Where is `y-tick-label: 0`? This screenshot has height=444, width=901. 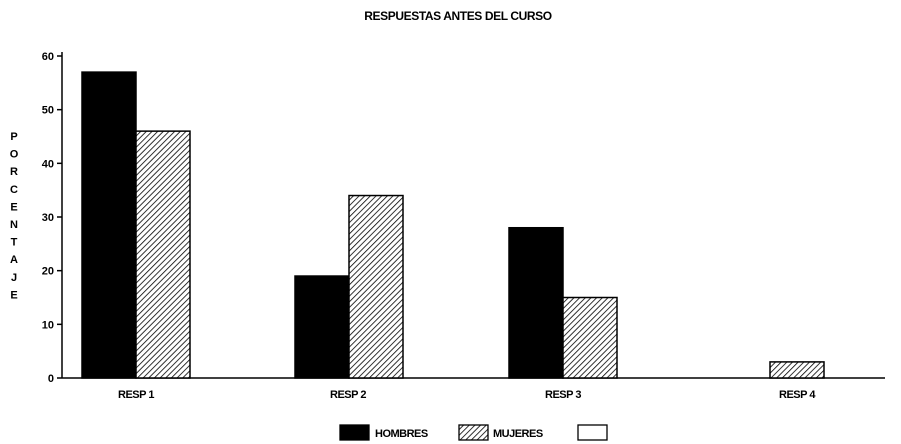 y-tick-label: 0 is located at coordinates (51, 379).